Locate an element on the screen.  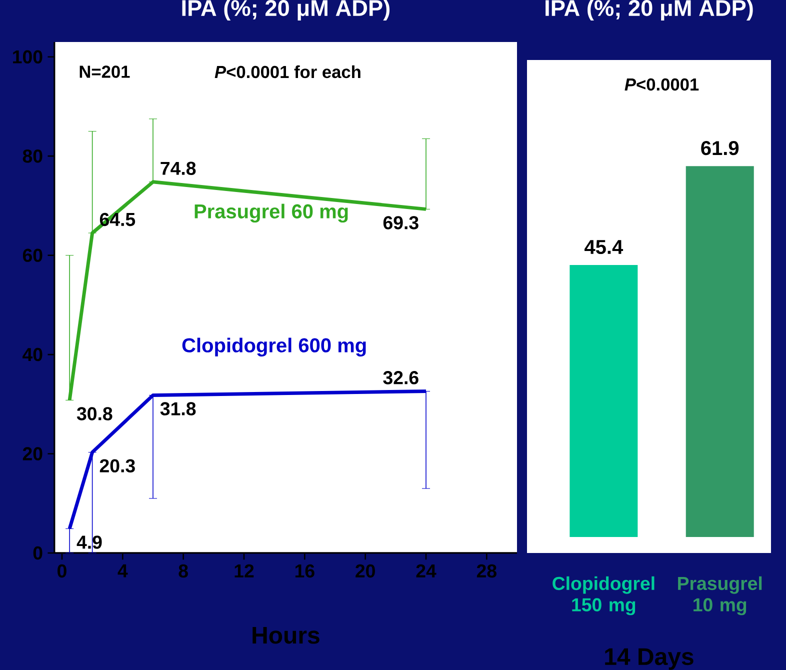
x-tick-label: Clopidogrel 150 mg is located at coordinates (603, 596).